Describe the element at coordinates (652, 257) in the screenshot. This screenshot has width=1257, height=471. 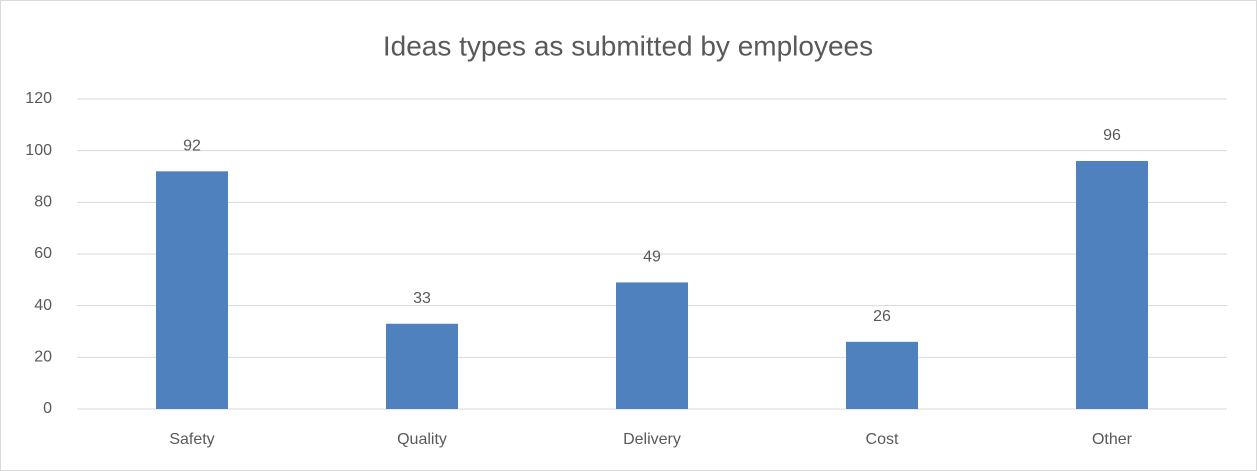
I see `data-label: 49` at that location.